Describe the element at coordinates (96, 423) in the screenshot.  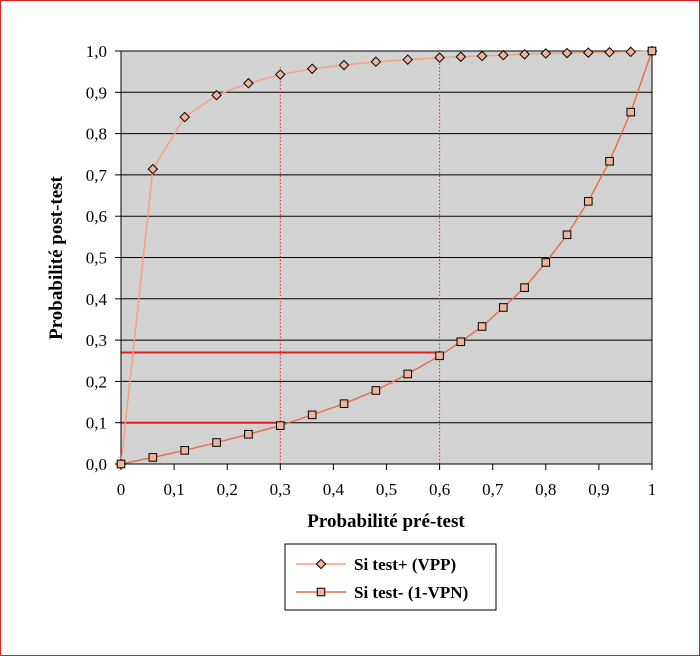
I see `y-tick-label: 0,1` at that location.